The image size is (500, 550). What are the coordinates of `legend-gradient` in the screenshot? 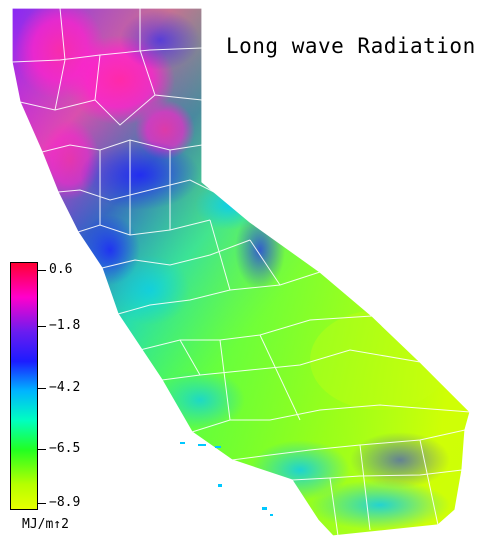 It's located at (24, 386).